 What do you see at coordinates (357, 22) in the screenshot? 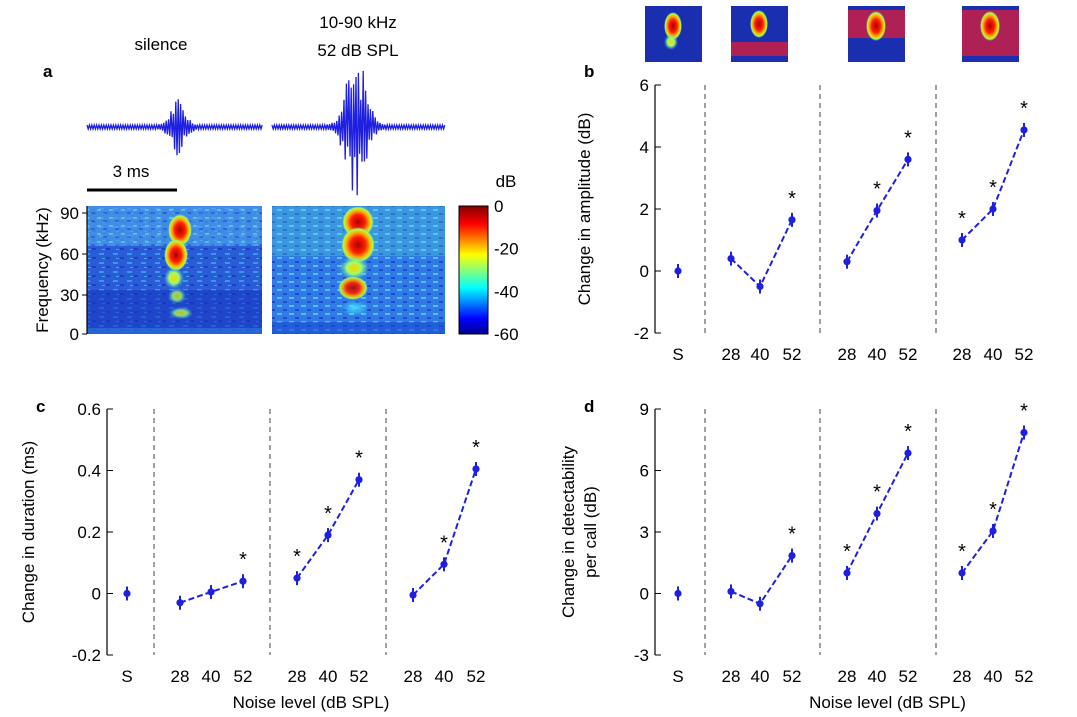
I see `label-noise-band: 10-90 kHz` at bounding box center [357, 22].